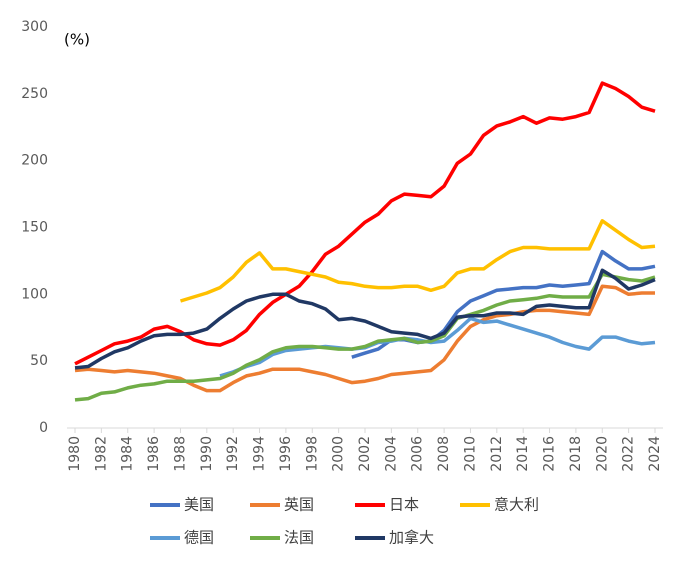  What do you see at coordinates (260, 454) in the screenshot?
I see `x-tick-label: 1994` at bounding box center [260, 454].